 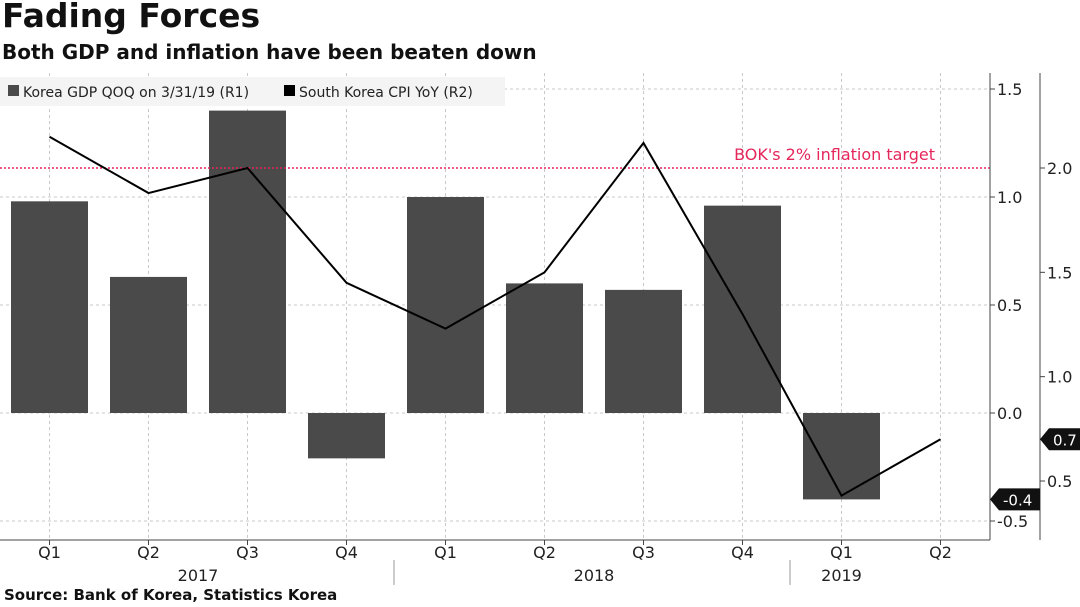 I want to click on legend-swatch-gdp, so click(x=13, y=90).